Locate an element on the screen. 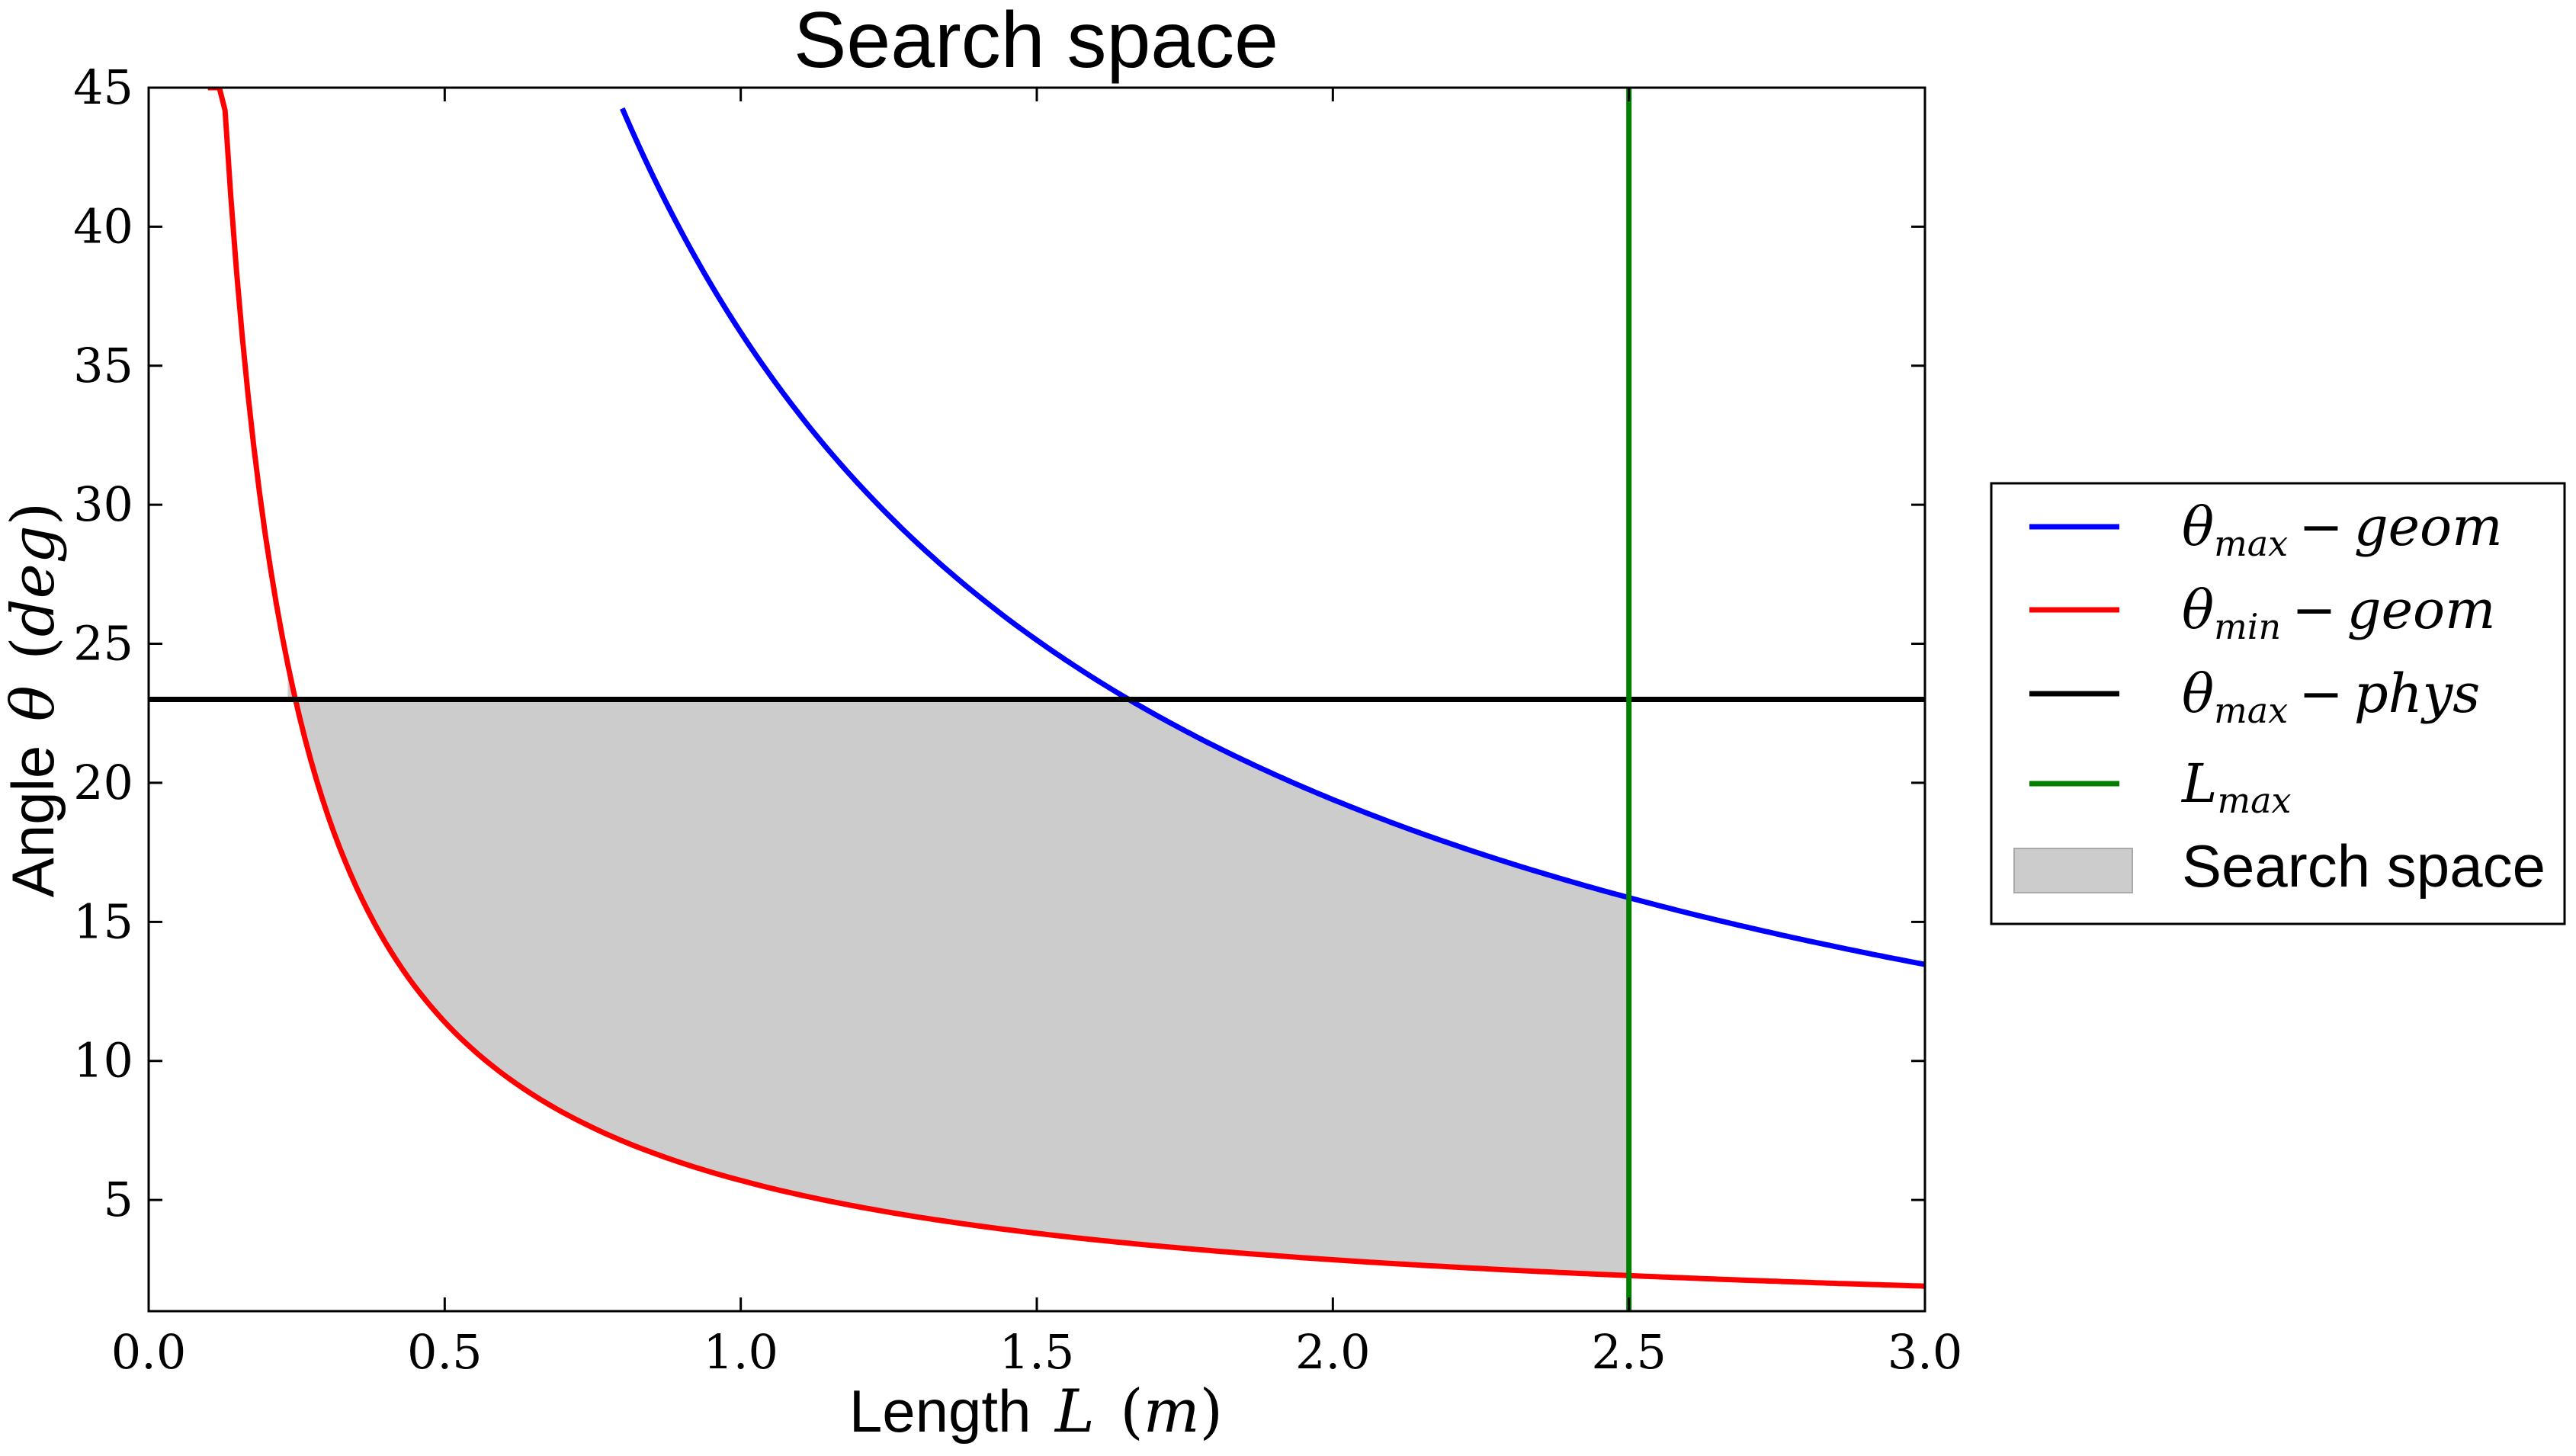 The height and width of the screenshot is (1456, 2576). legend-label-search-space: Search space is located at coordinates (2364, 866).